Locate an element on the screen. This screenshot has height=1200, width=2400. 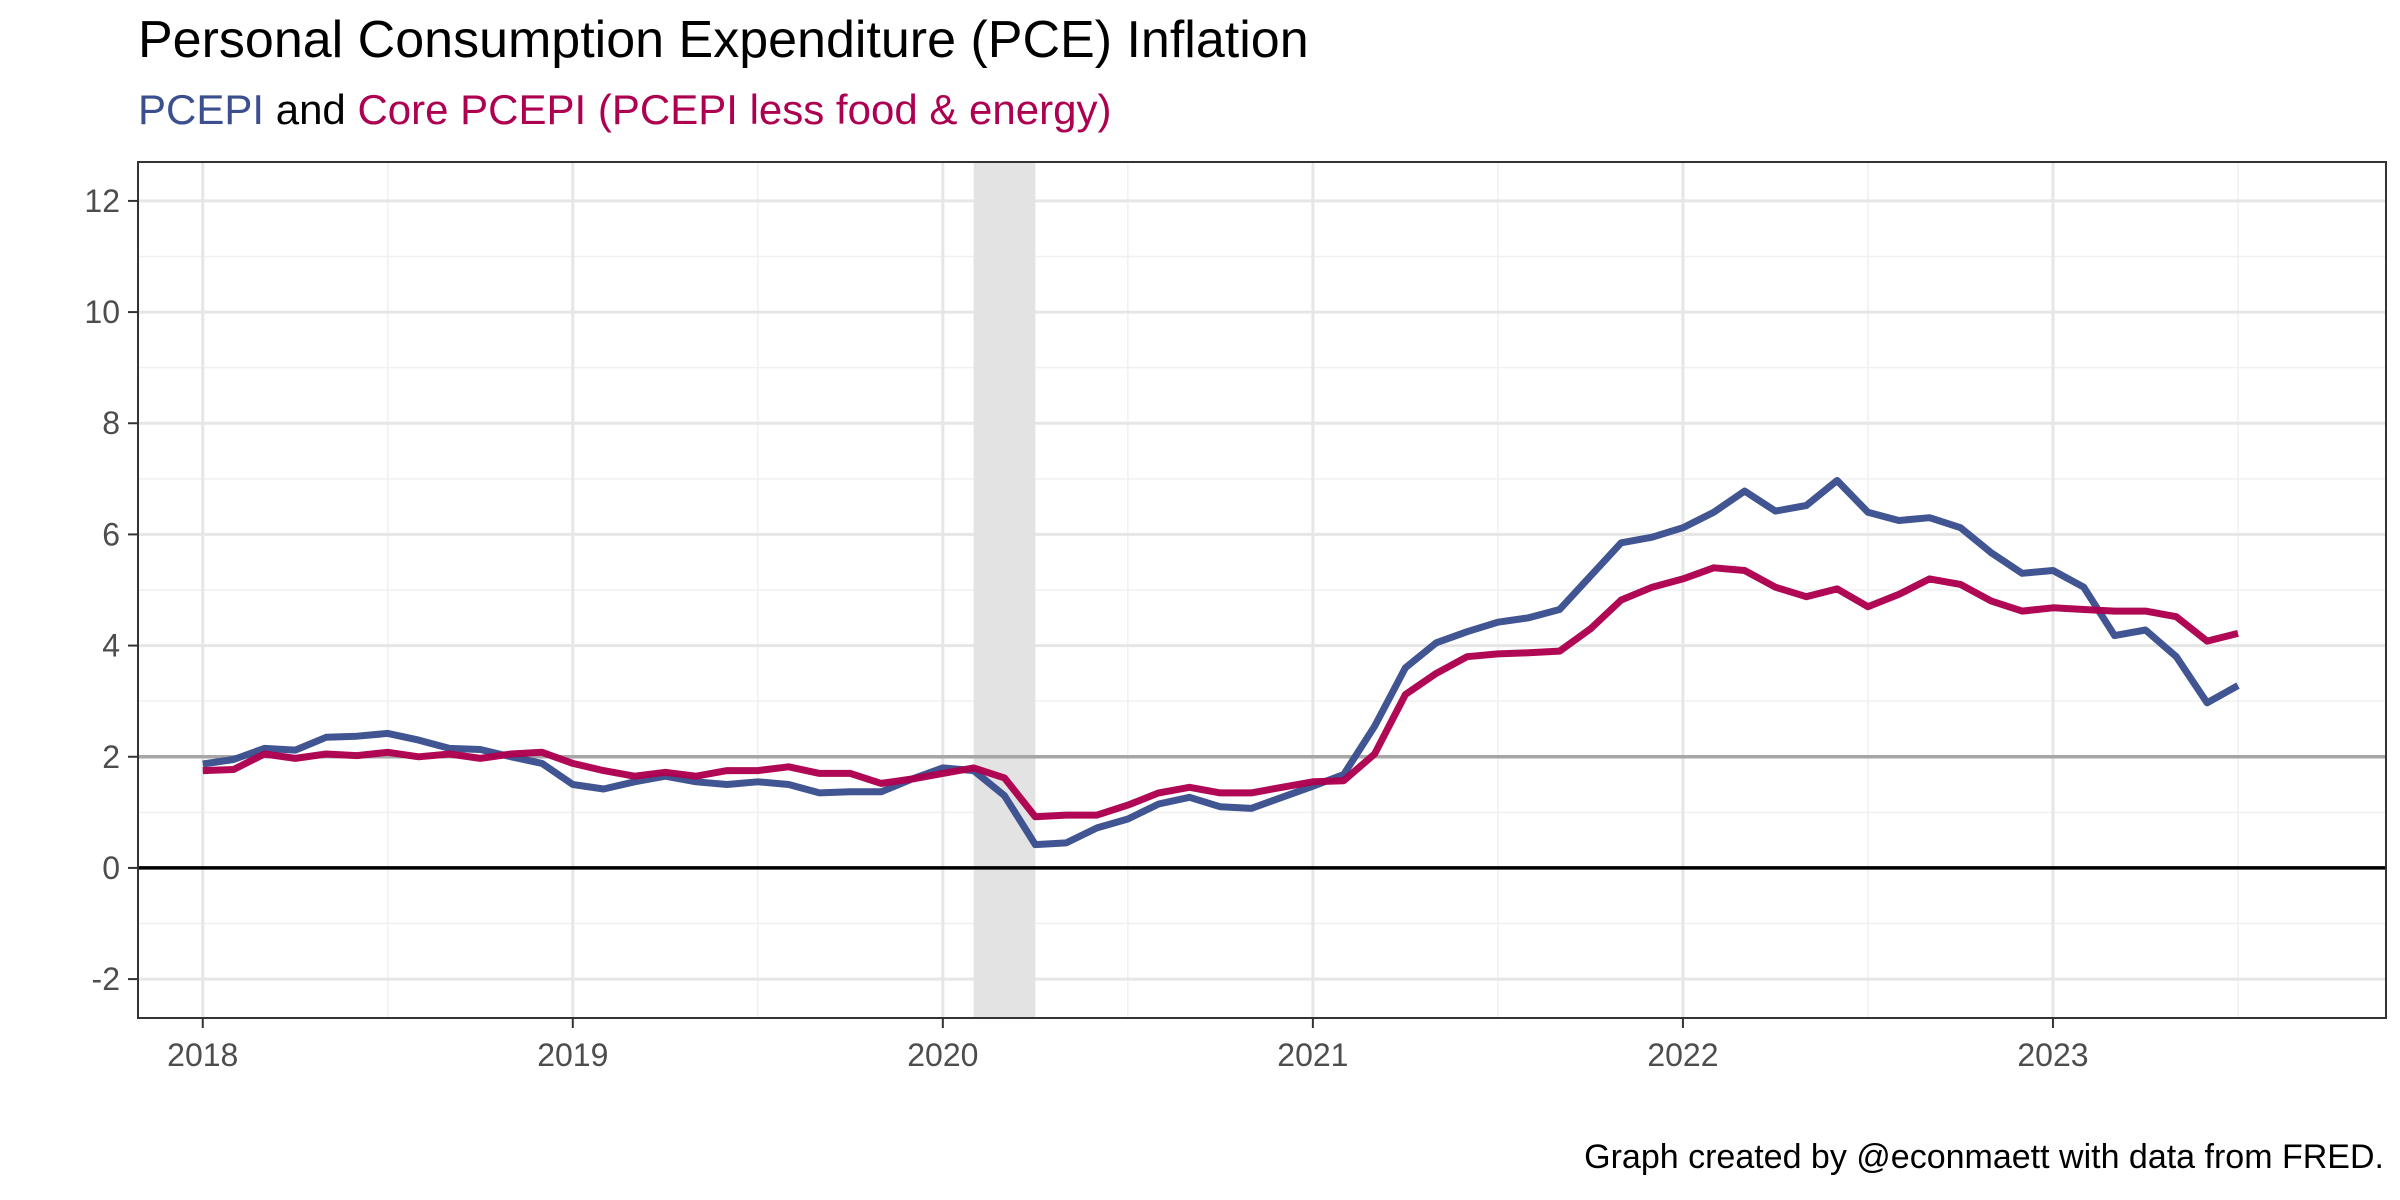
subtitle-series-pcepi: PCEPI is located at coordinates (201, 109).